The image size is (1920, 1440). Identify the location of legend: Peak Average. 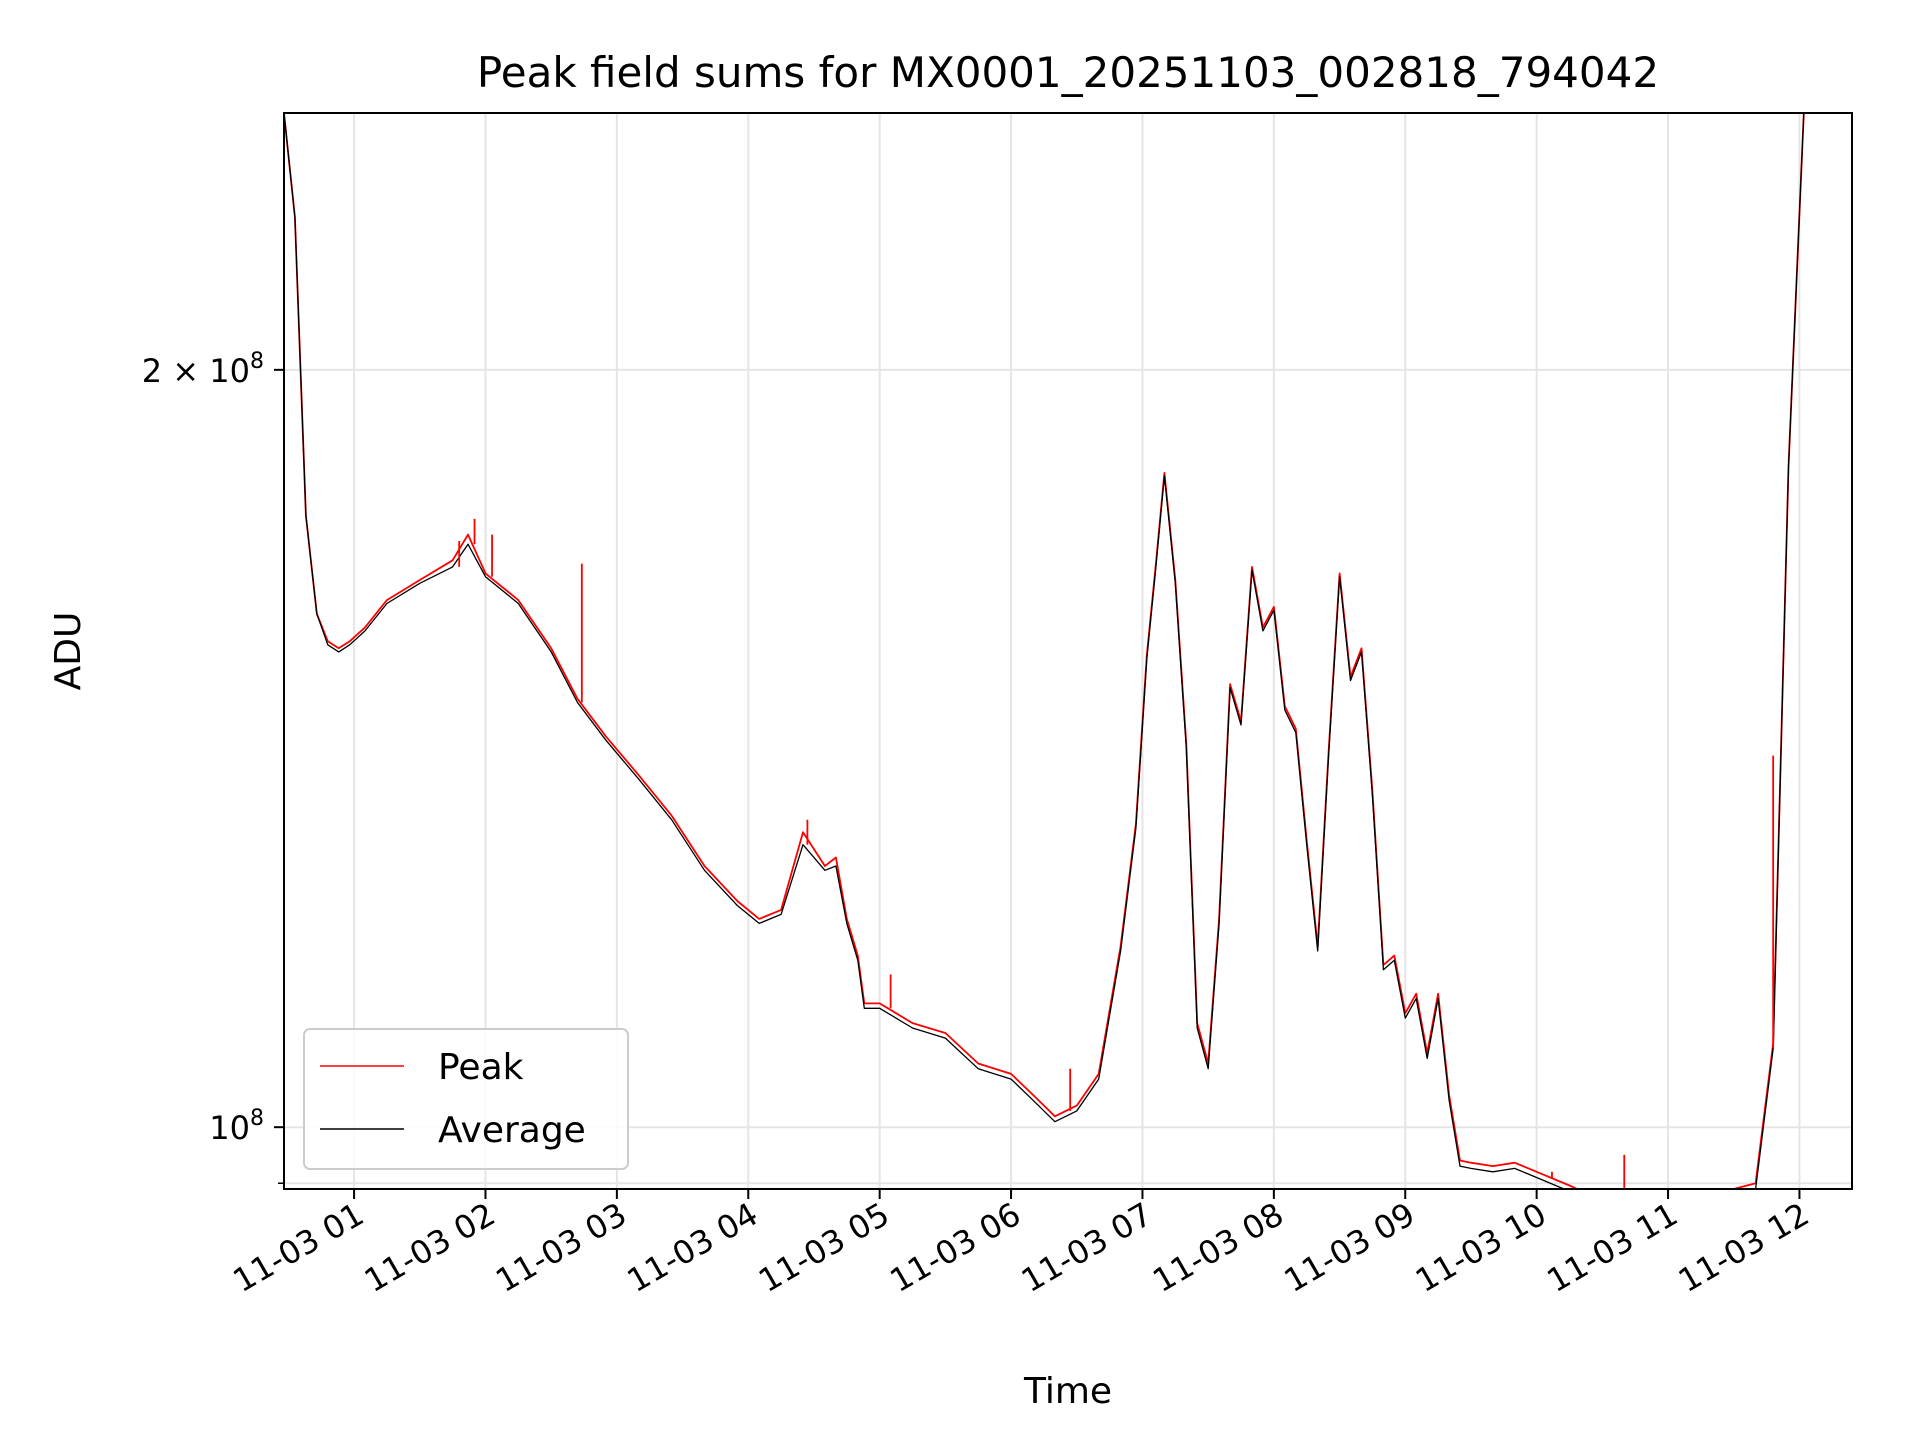
(466, 1099).